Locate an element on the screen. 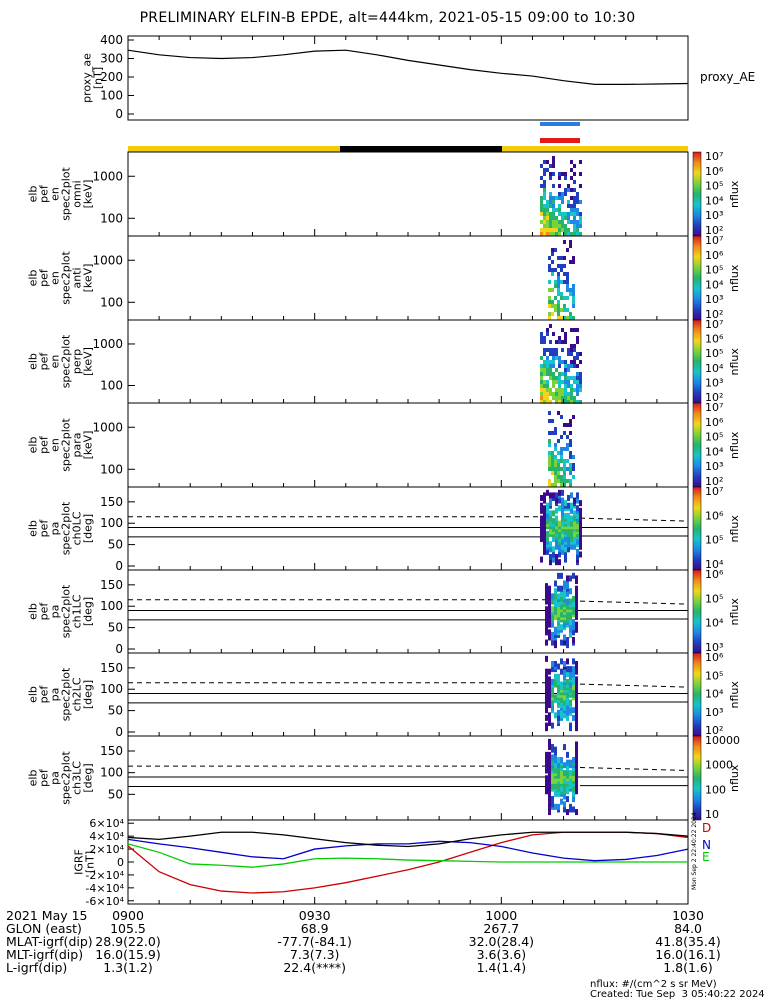 This screenshot has width=775, height=1000. footer-created: Created: Tue Sep 3 05:40:22 2024 is located at coordinates (677, 994).